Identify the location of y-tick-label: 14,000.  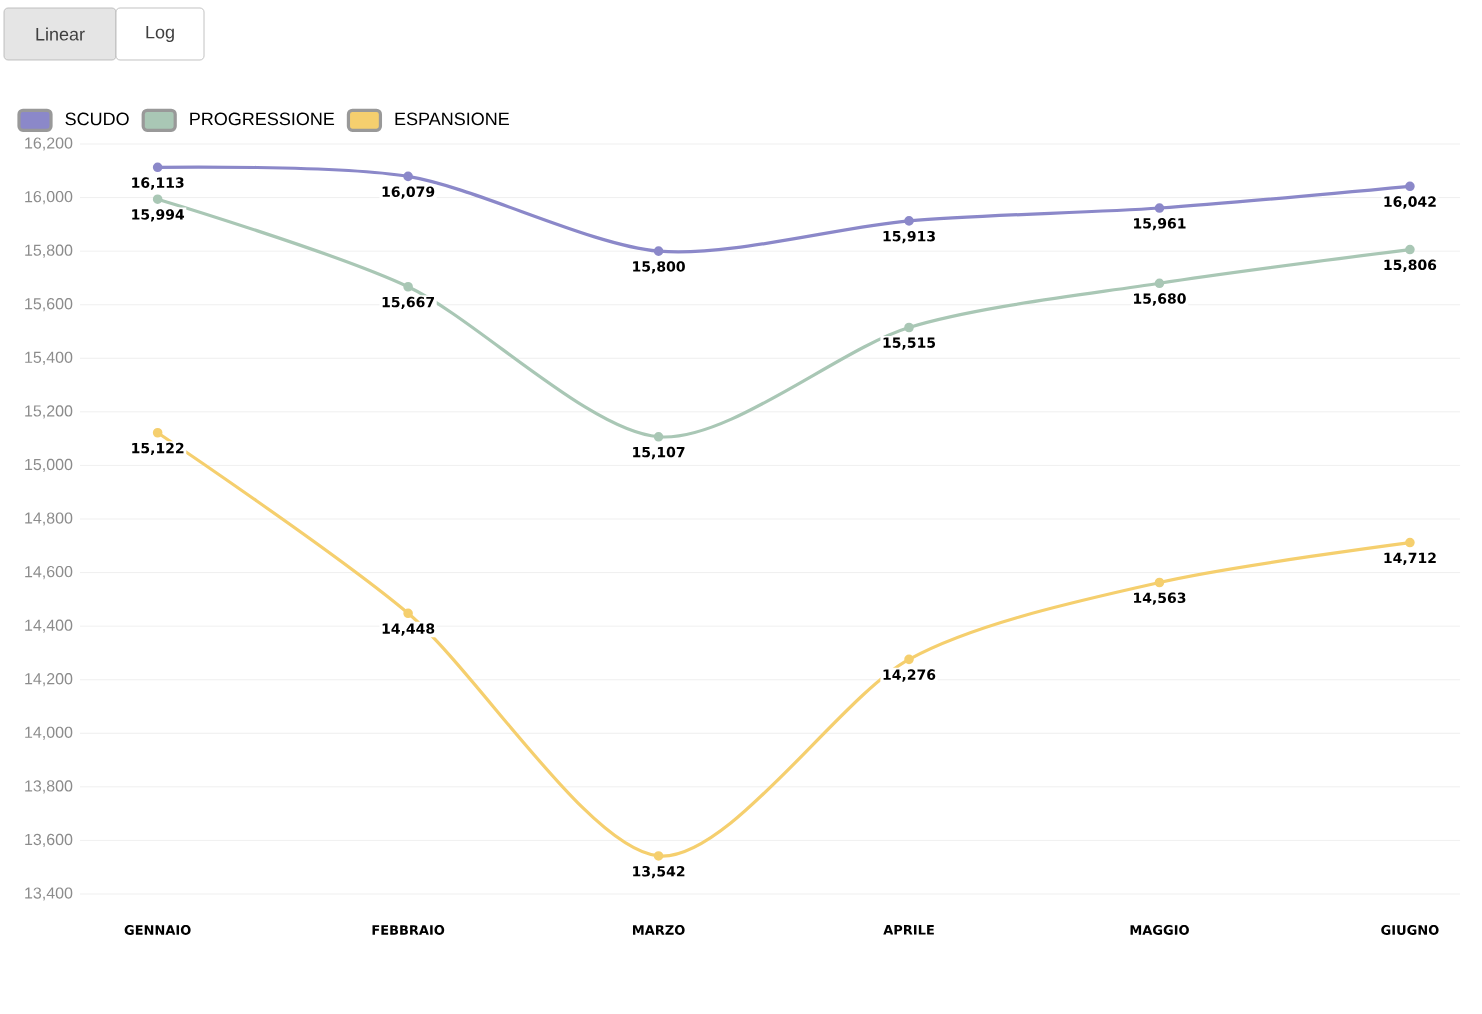
(49, 733).